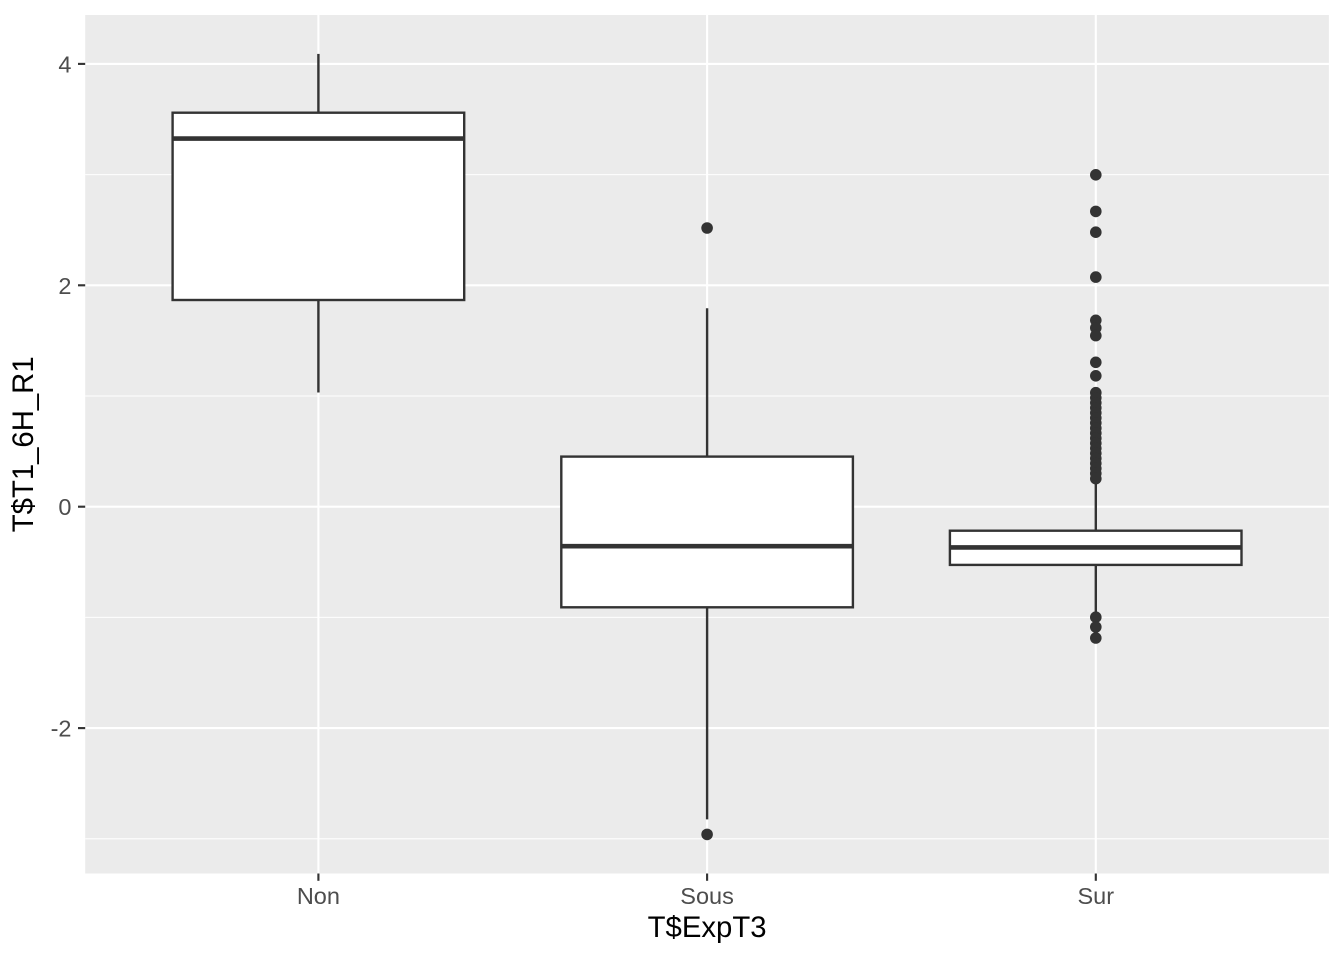 This screenshot has height=960, width=1344. Describe the element at coordinates (1096, 896) in the screenshot. I see `svg-text: Sur` at that location.